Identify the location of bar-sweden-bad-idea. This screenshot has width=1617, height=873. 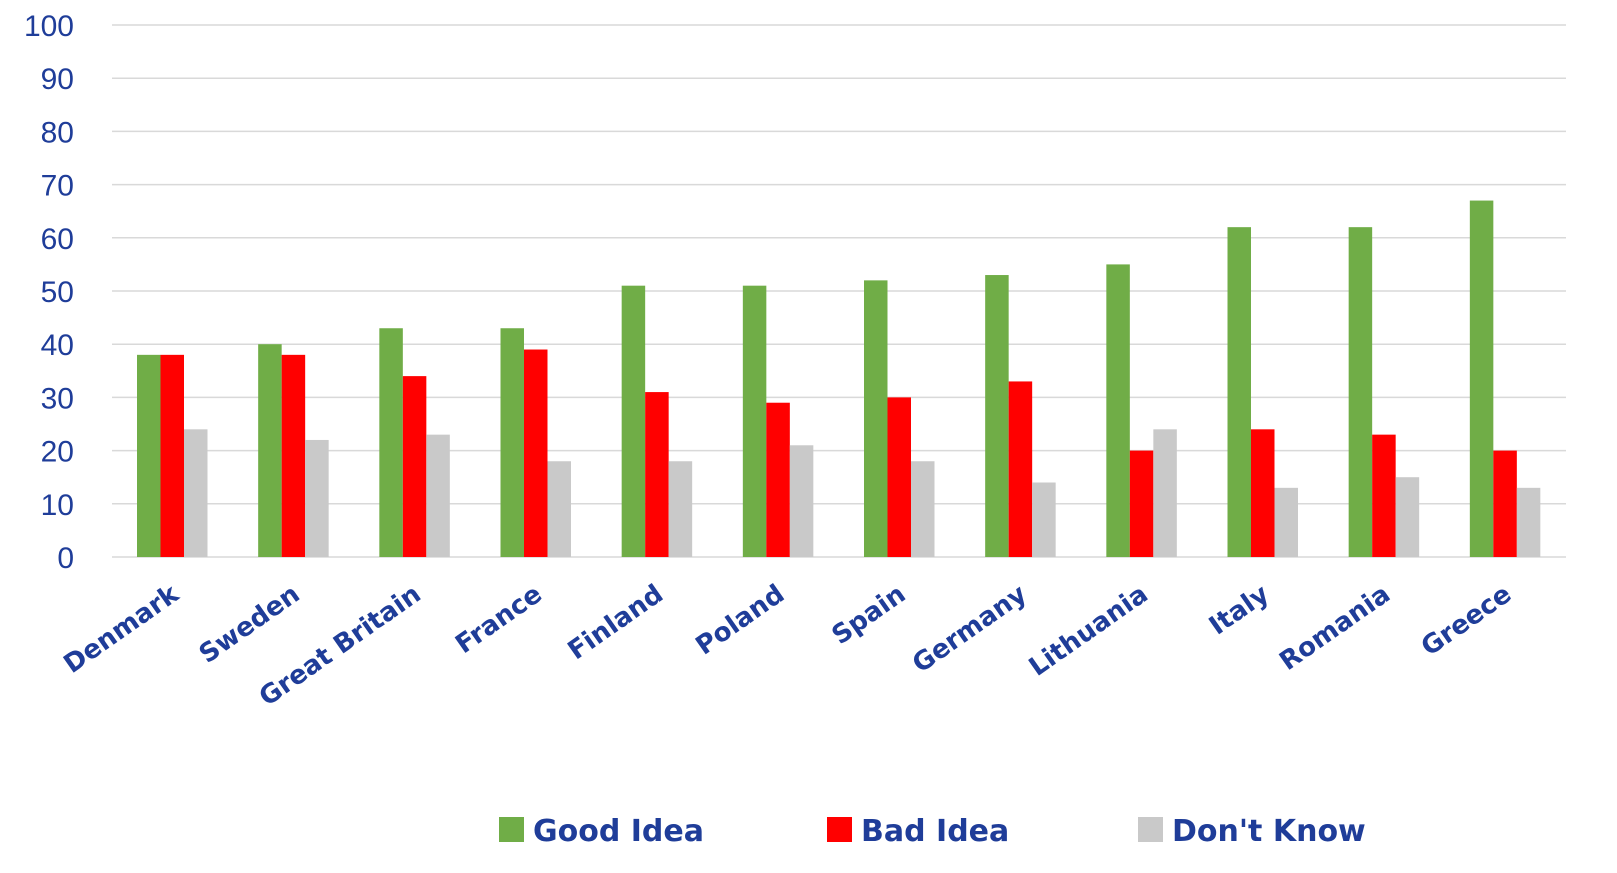
(293, 455).